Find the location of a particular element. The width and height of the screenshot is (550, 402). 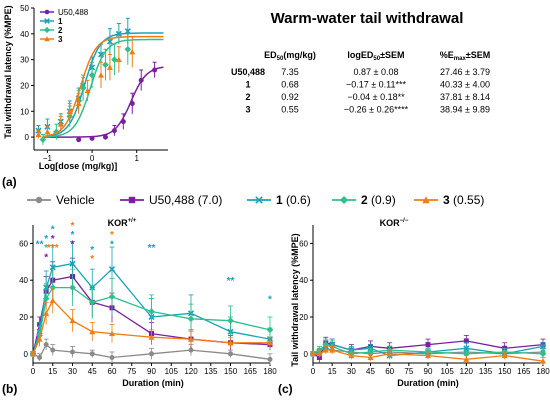

significance-marker: ** is located at coordinates (152, 248).